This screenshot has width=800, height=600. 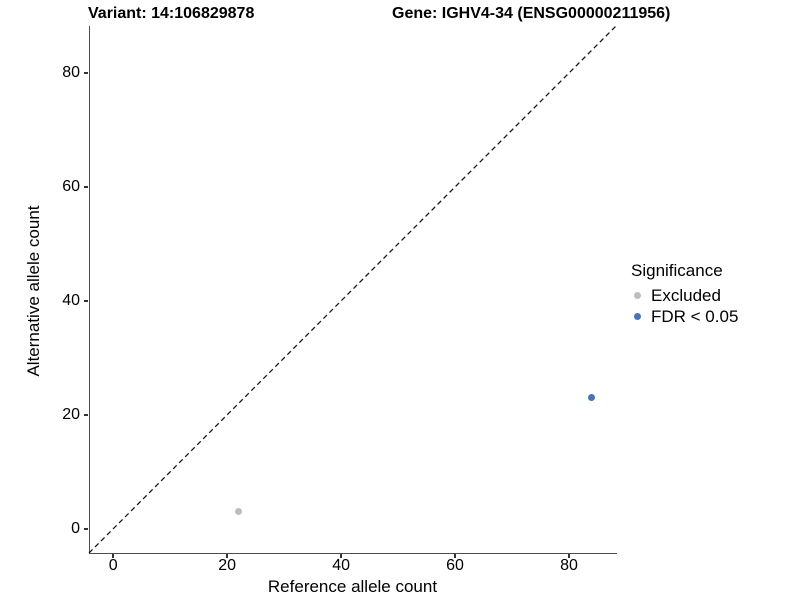 I want to click on x-axis-tick-label: 20, so click(x=227, y=565).